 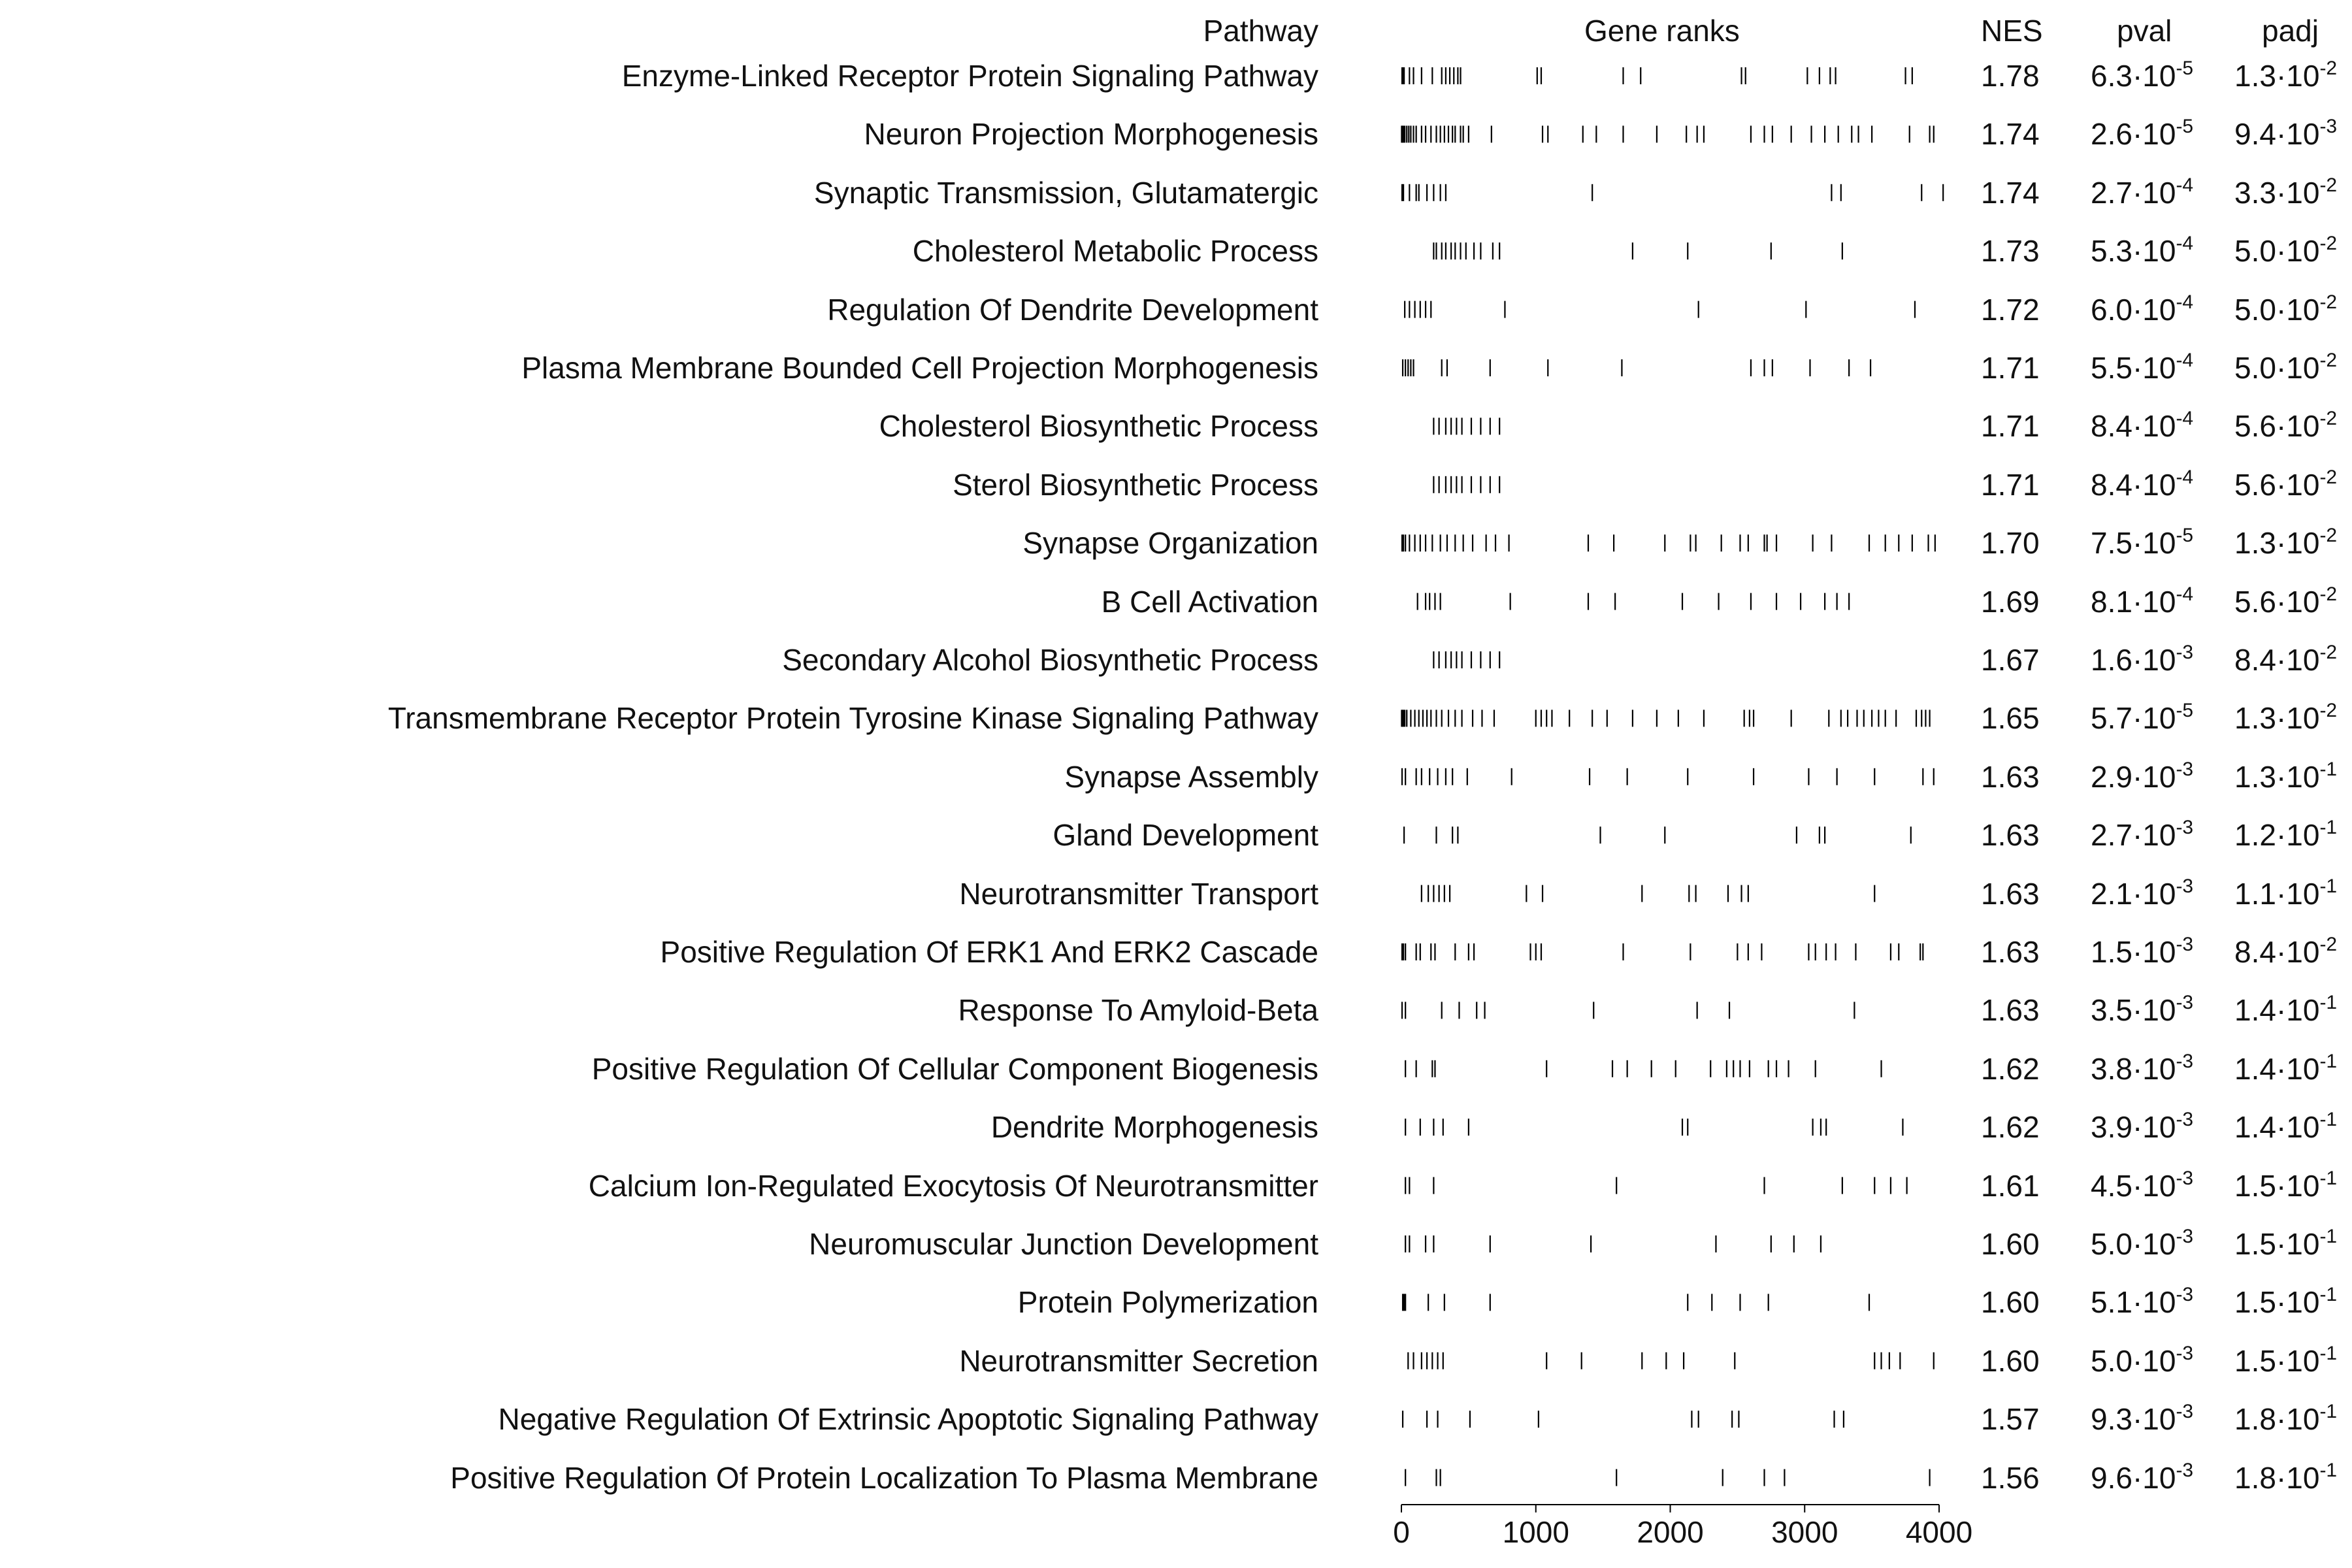 I want to click on padj-value: 1.3·10⁻², so click(x=2286, y=75).